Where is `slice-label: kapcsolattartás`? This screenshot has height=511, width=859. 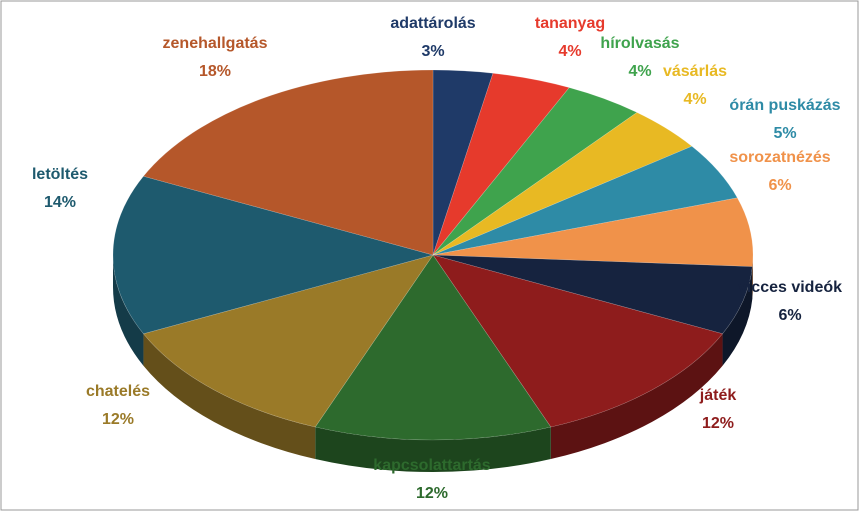
slice-label: kapcsolattartás is located at coordinates (431, 465).